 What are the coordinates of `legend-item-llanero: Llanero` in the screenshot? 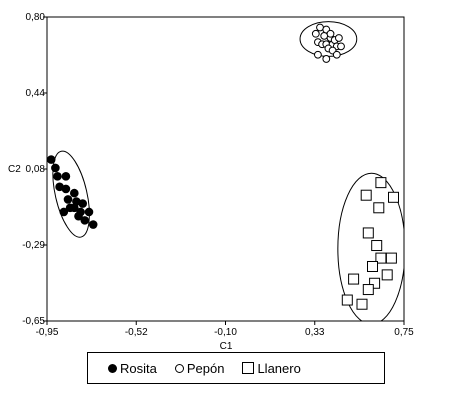 It's located at (271, 368).